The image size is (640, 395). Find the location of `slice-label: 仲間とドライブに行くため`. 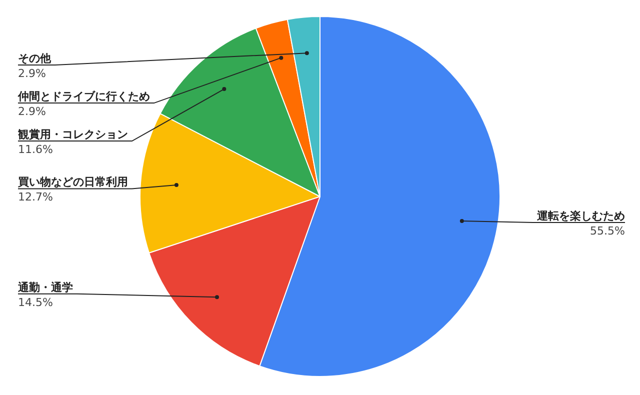

slice-label: 仲間とドライブに行くため is located at coordinates (83, 97).